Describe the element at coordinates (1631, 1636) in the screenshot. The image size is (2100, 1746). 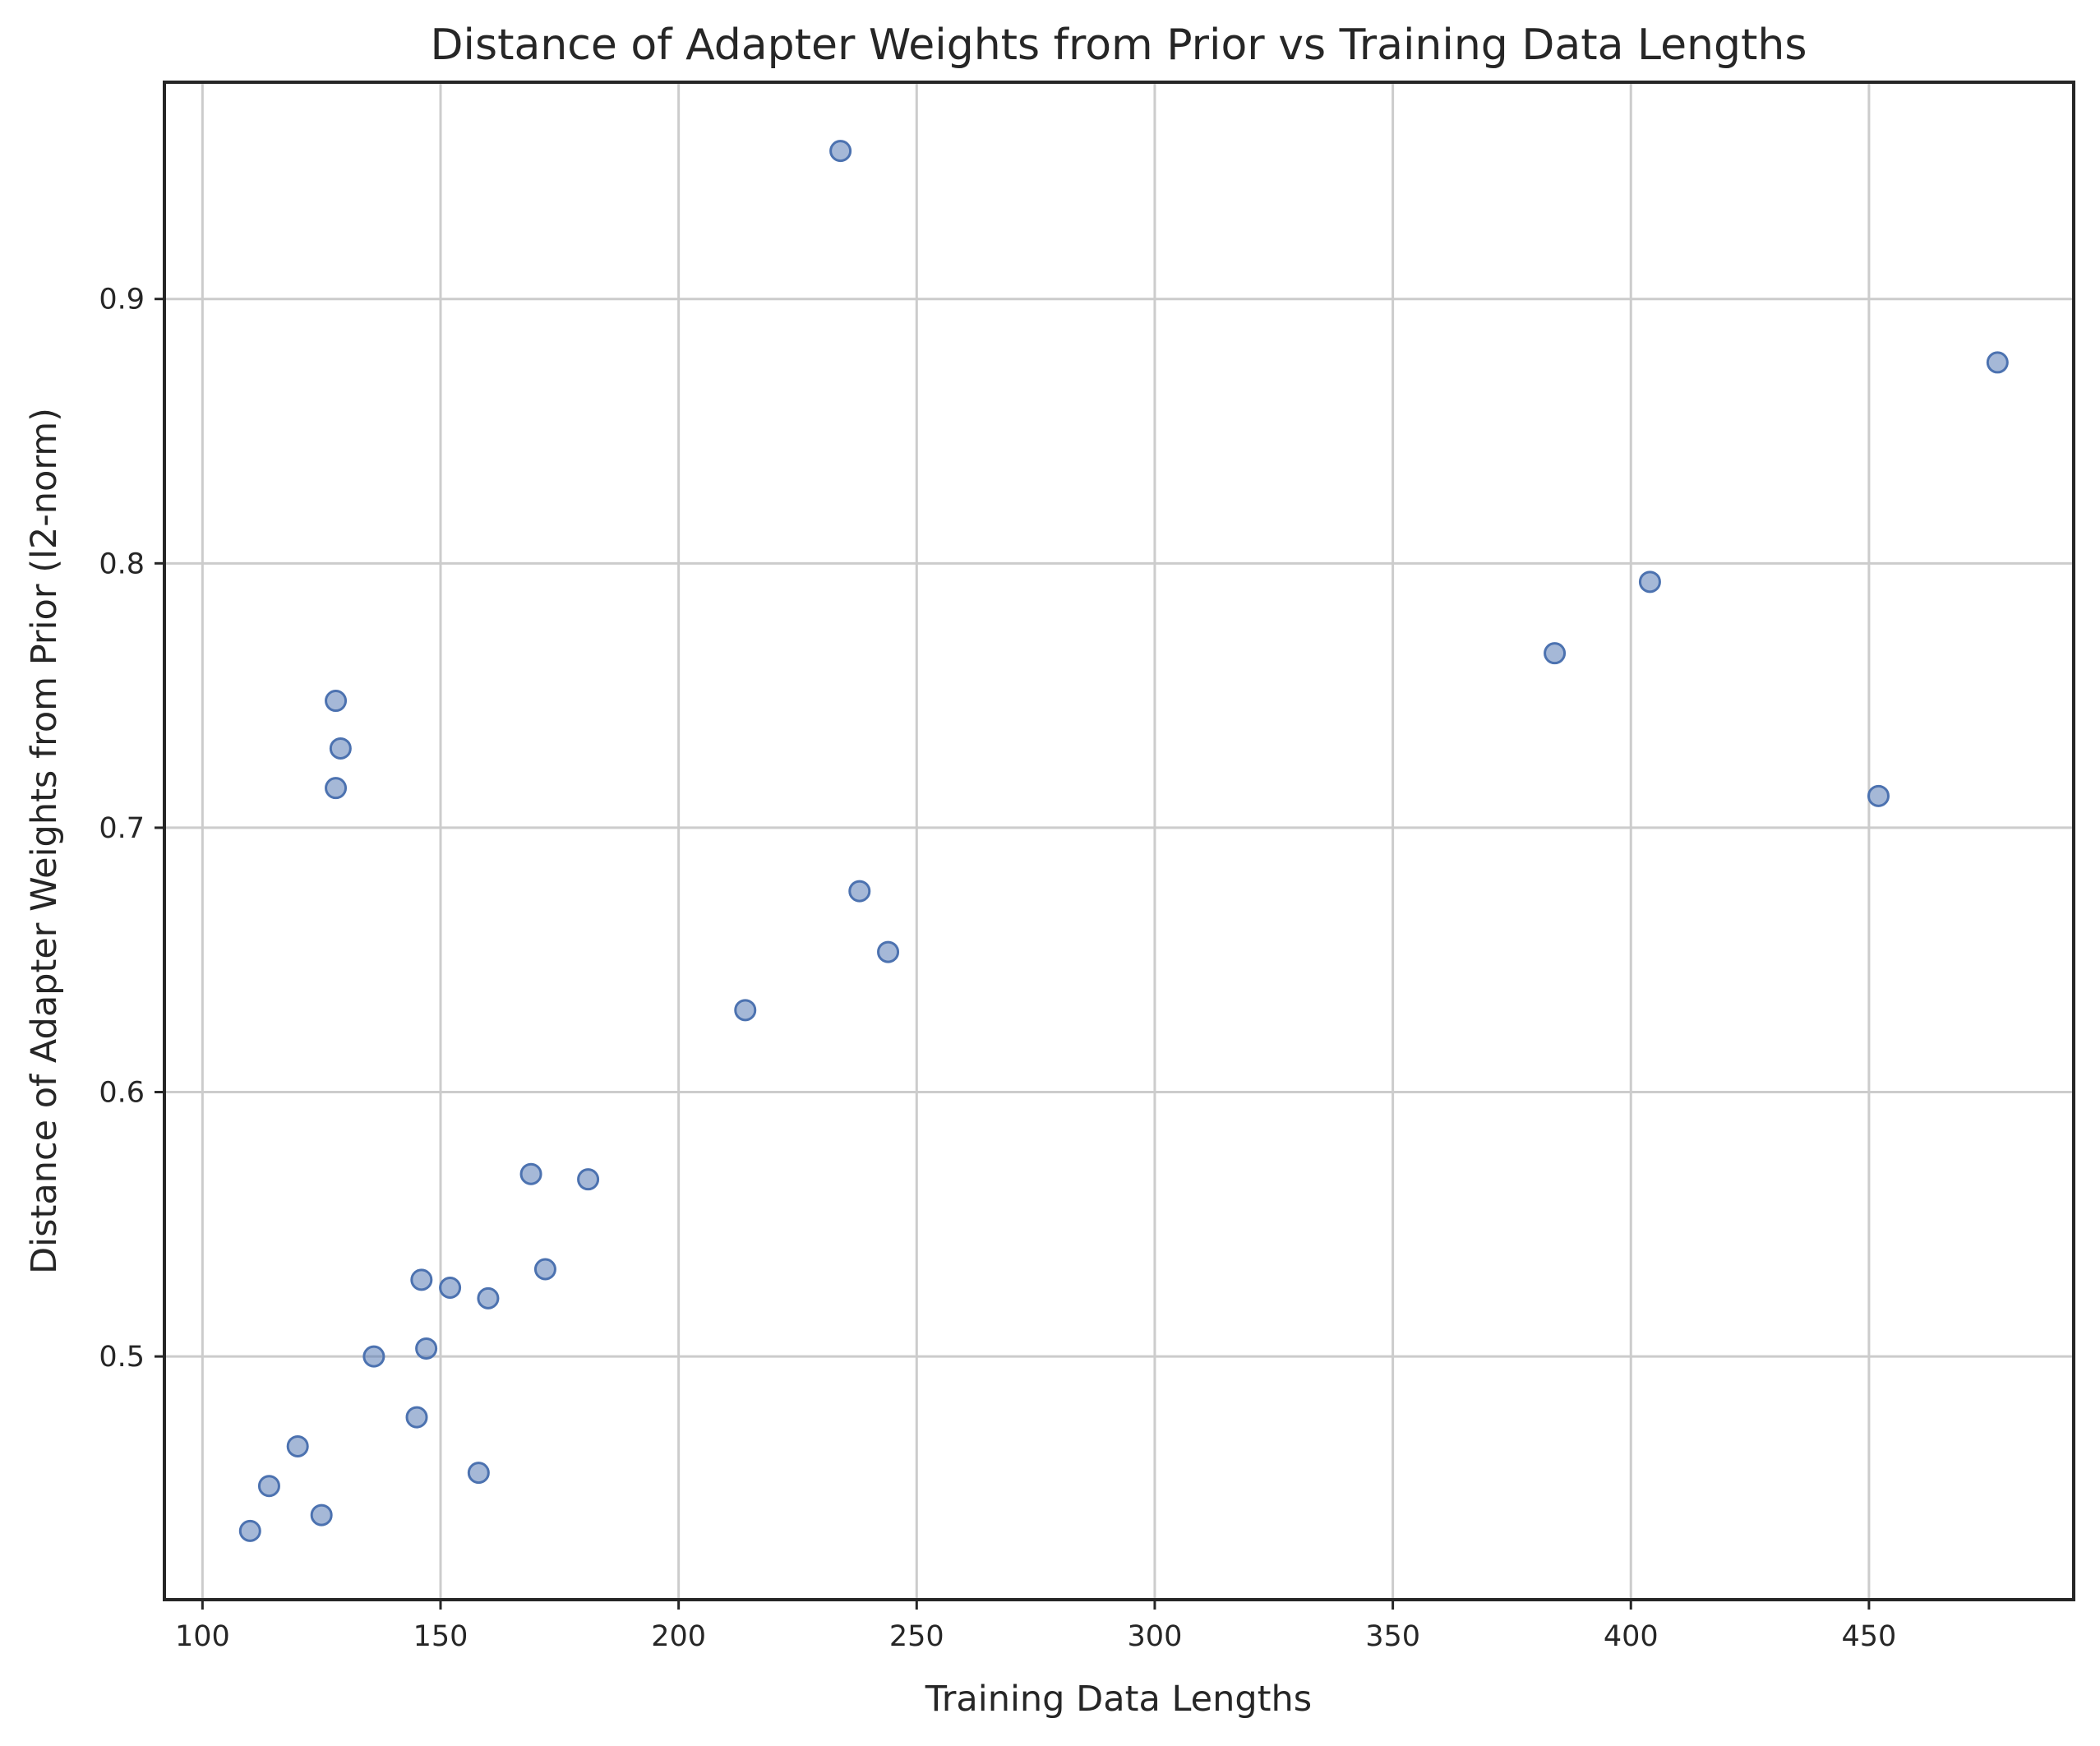
I see `x-tick-label: 400` at that location.